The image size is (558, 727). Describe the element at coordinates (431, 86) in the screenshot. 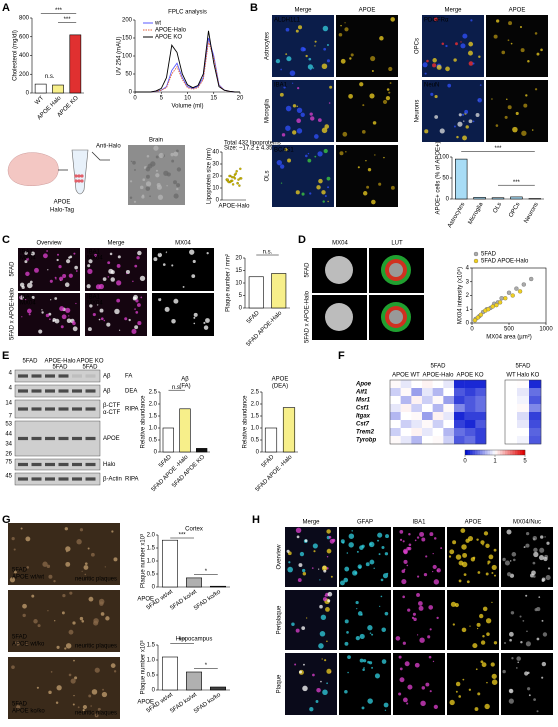

I see `stain-label: NeuN` at that location.